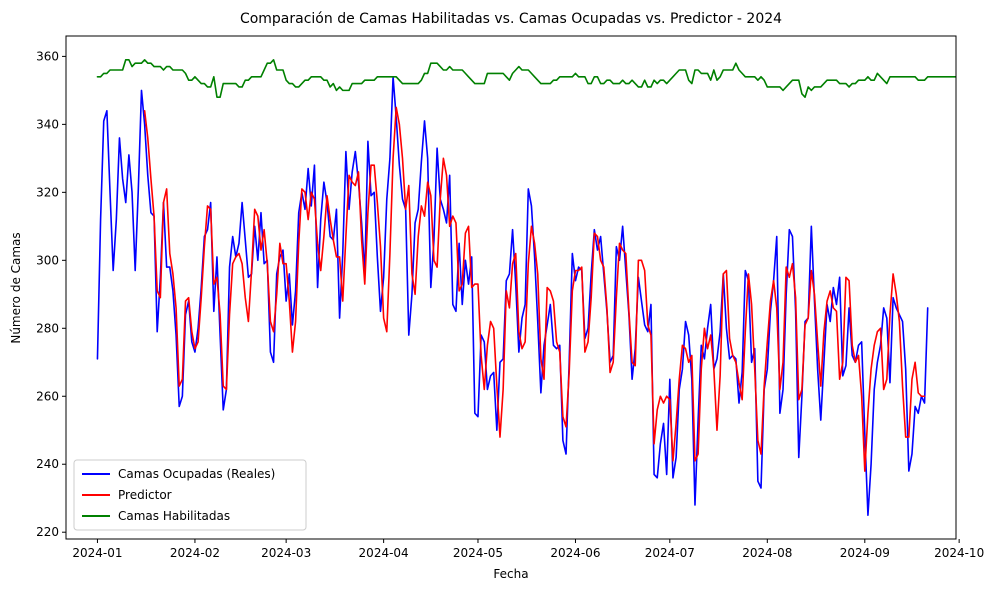 This screenshot has height=590, width=989. What do you see at coordinates (16, 287) in the screenshot?
I see `y-axis-label: Número de Camas` at bounding box center [16, 287].